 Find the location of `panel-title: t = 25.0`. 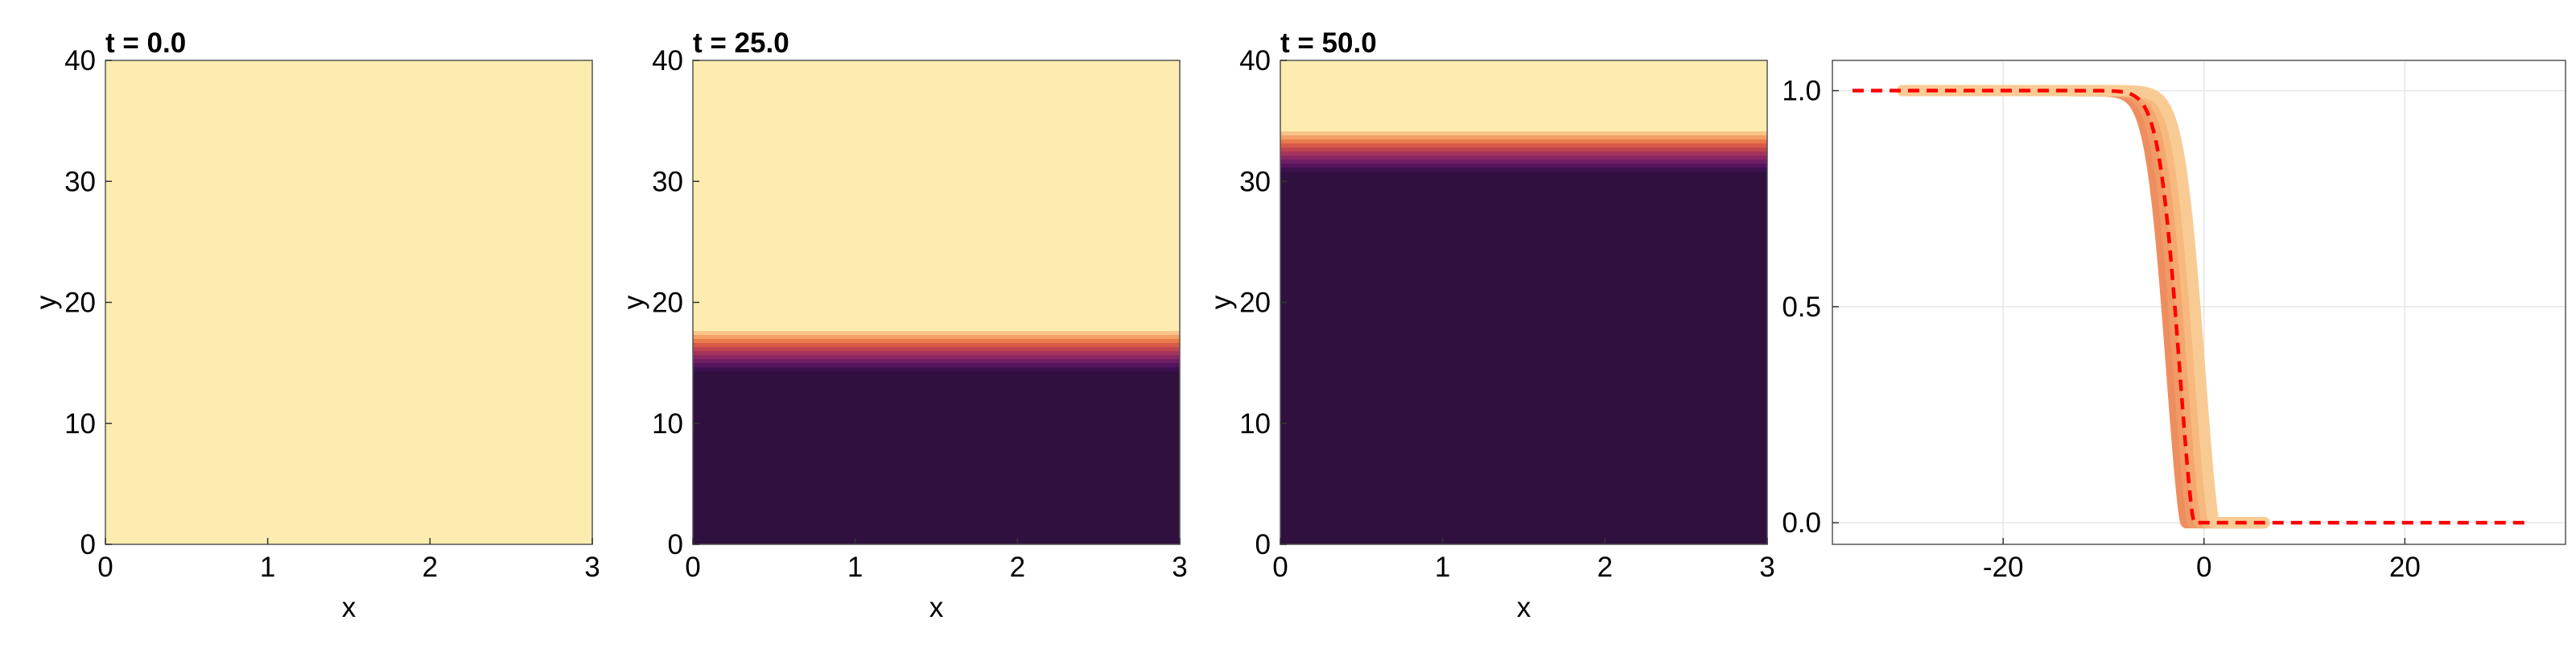

panel-title: t = 25.0 is located at coordinates (741, 43).